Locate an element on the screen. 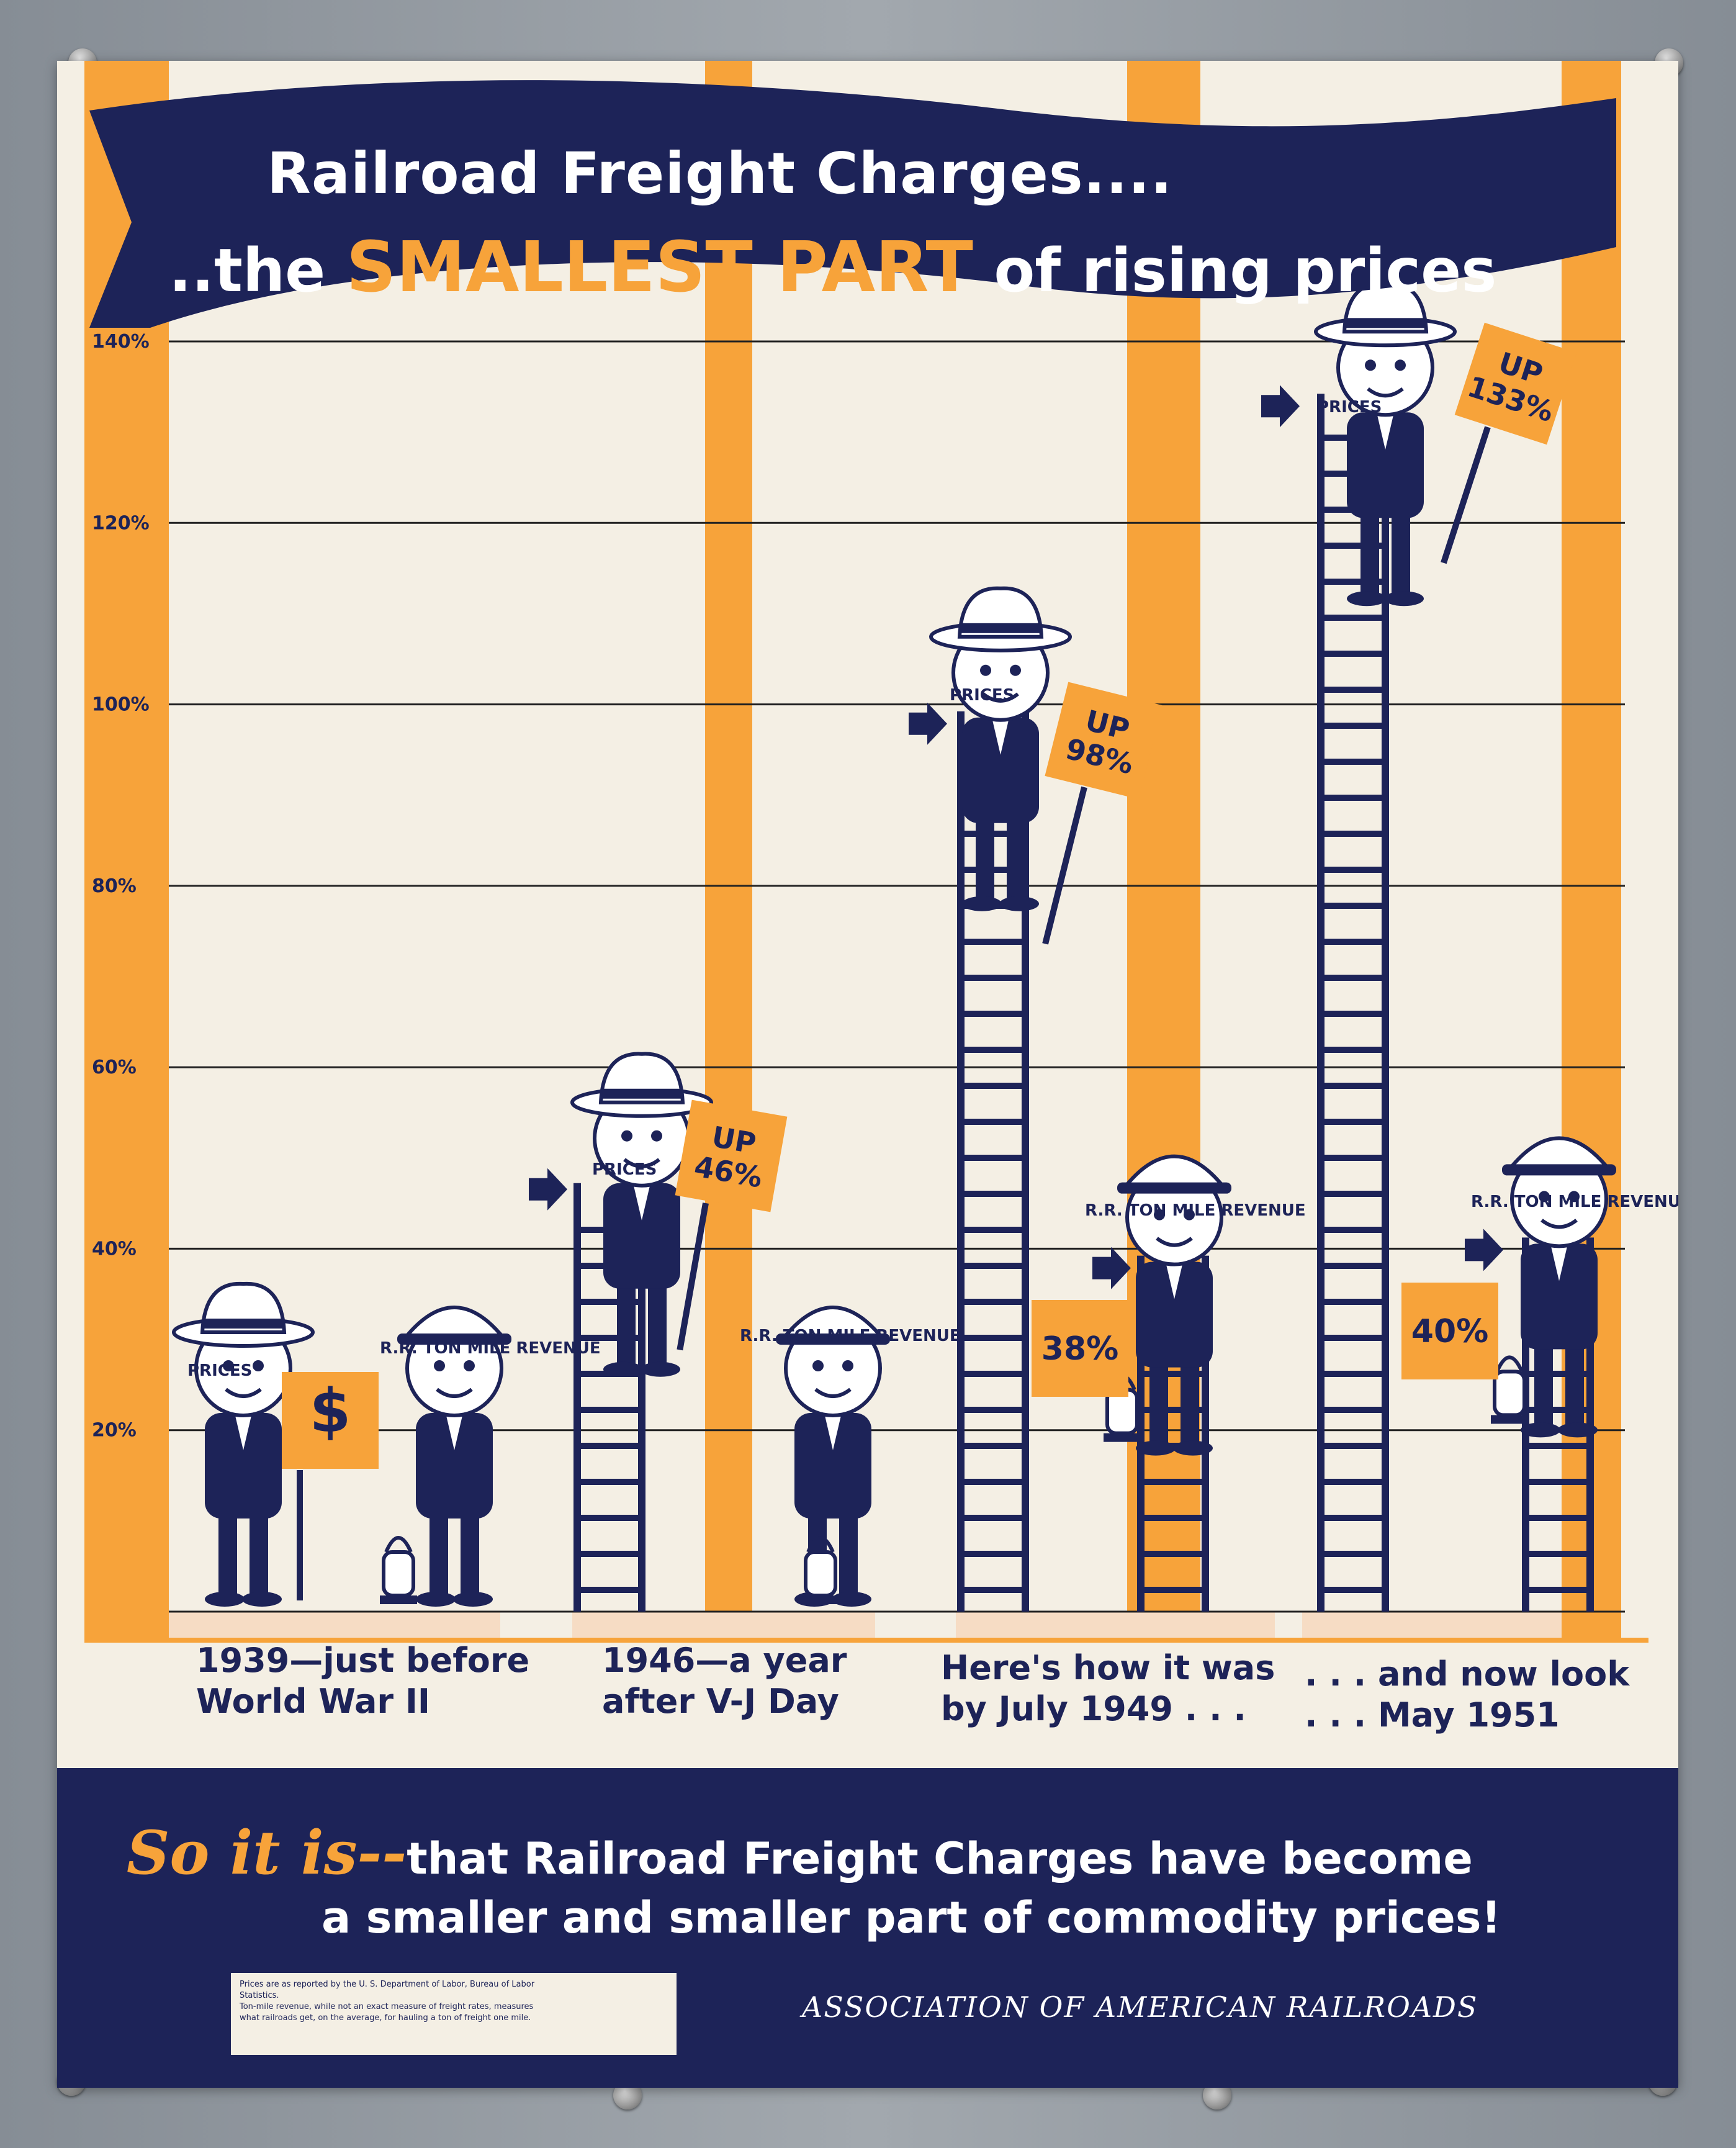 The width and height of the screenshot is (1736, 2148). sign-pole-1946 is located at coordinates (693, 1277).